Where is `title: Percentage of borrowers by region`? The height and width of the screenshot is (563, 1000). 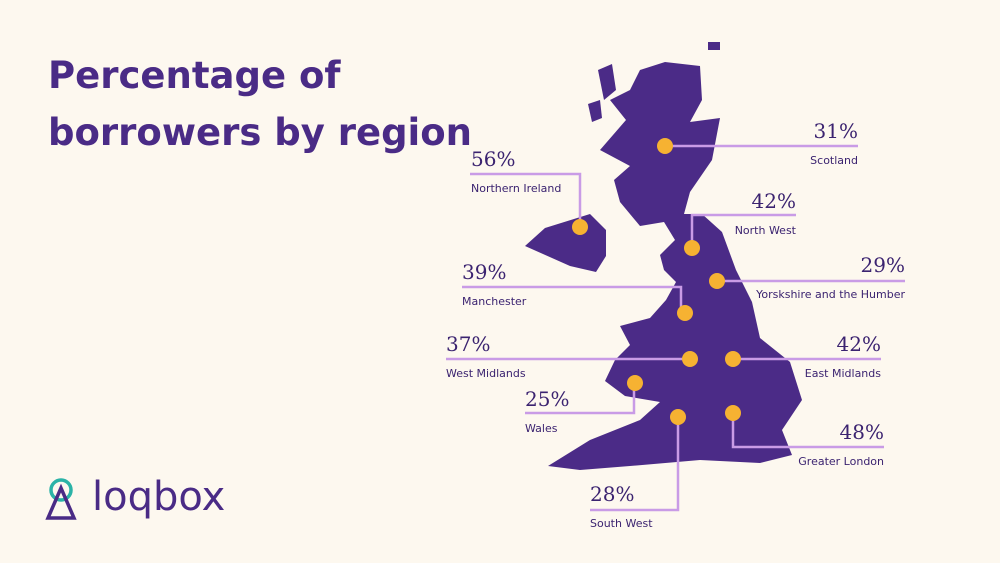 title: Percentage of borrowers by region is located at coordinates (260, 104).